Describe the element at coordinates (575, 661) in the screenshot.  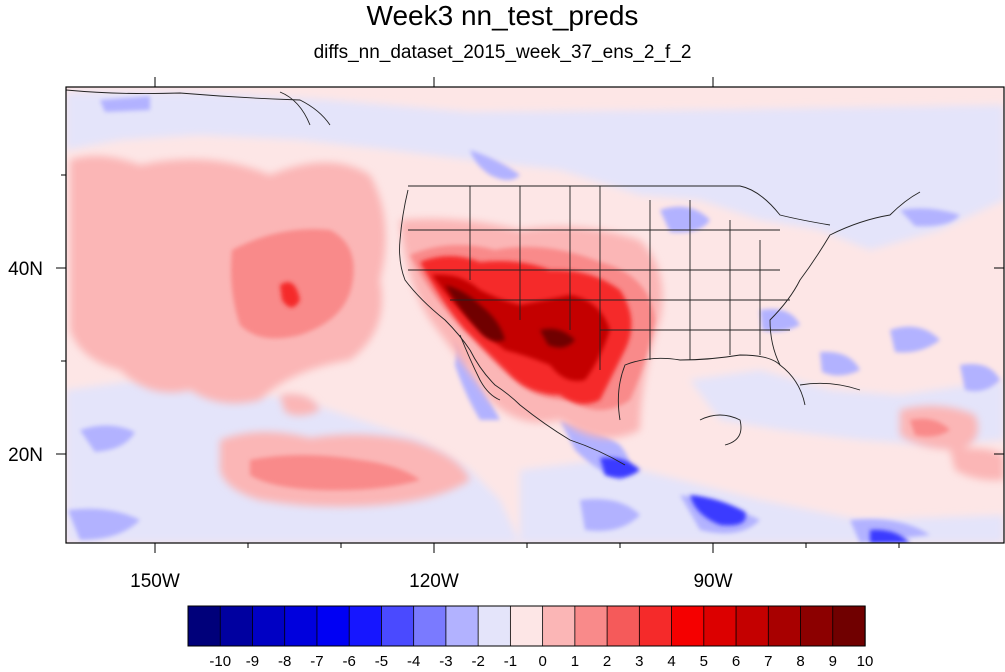
I see `colorbar-label: 1` at that location.